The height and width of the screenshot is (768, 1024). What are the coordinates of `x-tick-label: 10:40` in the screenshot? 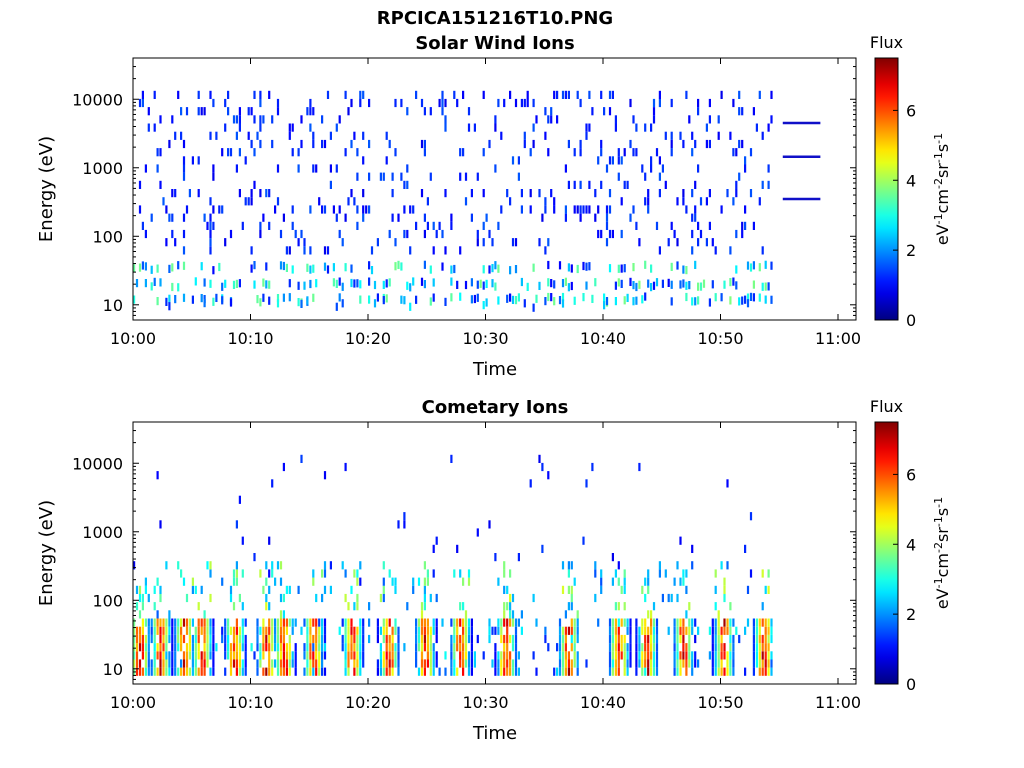 It's located at (603, 702).